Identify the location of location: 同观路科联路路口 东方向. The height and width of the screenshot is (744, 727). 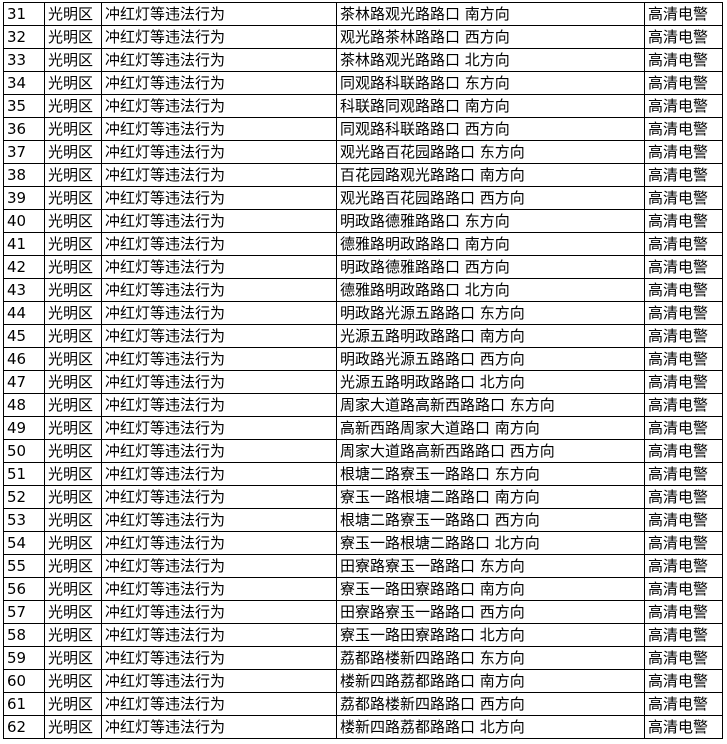
(490, 83).